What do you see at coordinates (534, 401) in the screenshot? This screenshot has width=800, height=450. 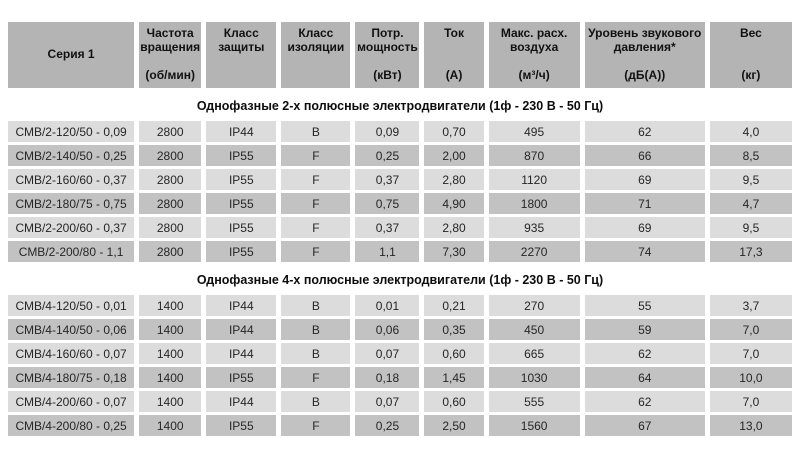 I see `value-cell: 555` at bounding box center [534, 401].